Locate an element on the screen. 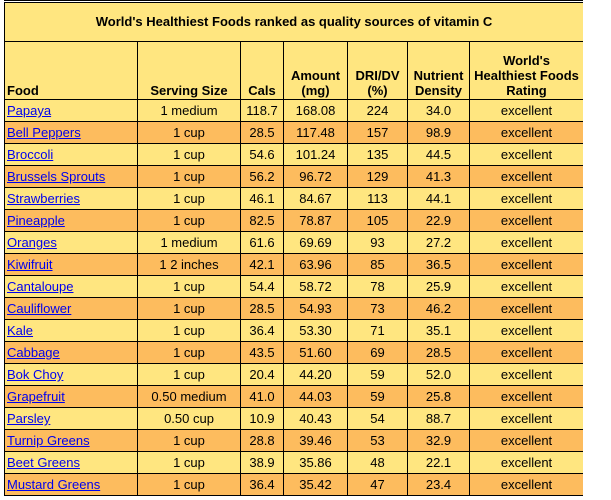 The height and width of the screenshot is (500, 611). table-row: Oranges 1 medium 61.6 69.69 93 27.2 excellent is located at coordinates (293, 242).